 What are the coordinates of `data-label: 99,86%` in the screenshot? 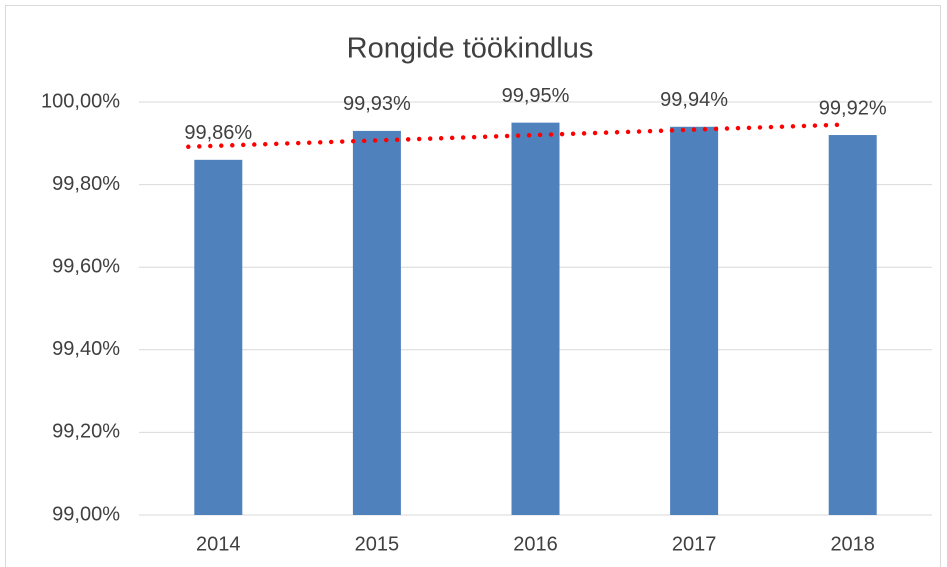 It's located at (218, 133).